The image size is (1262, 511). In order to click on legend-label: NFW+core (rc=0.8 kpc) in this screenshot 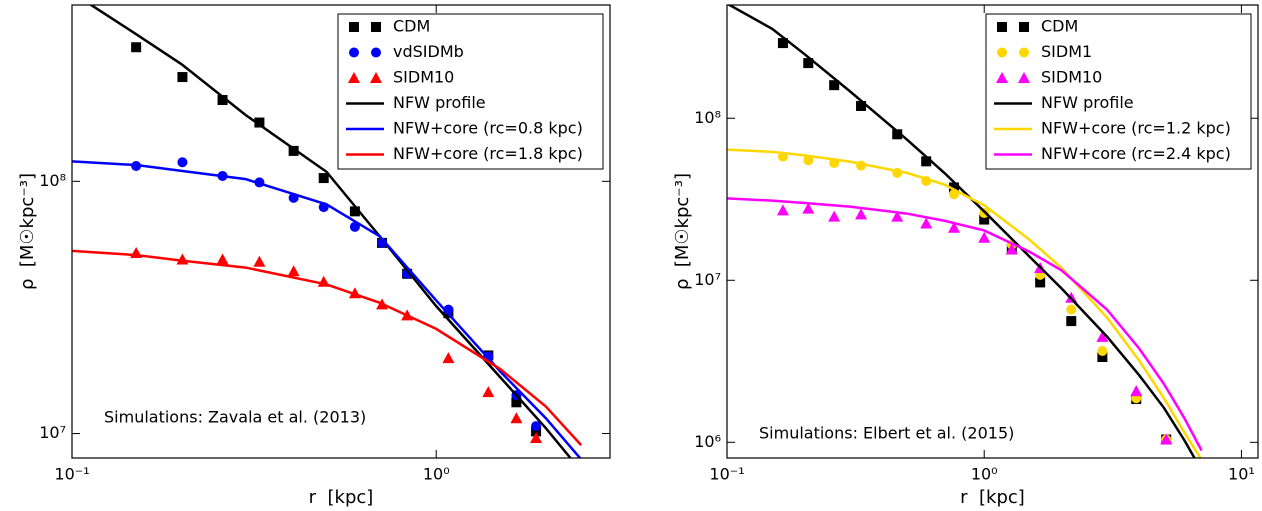, I will do `click(488, 128)`.